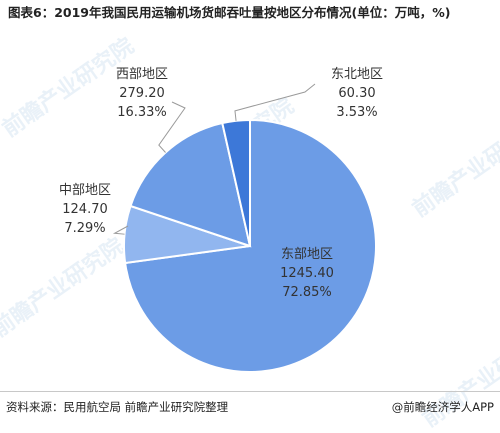  I want to click on slice-value-label-1: 124.70, so click(85, 209).